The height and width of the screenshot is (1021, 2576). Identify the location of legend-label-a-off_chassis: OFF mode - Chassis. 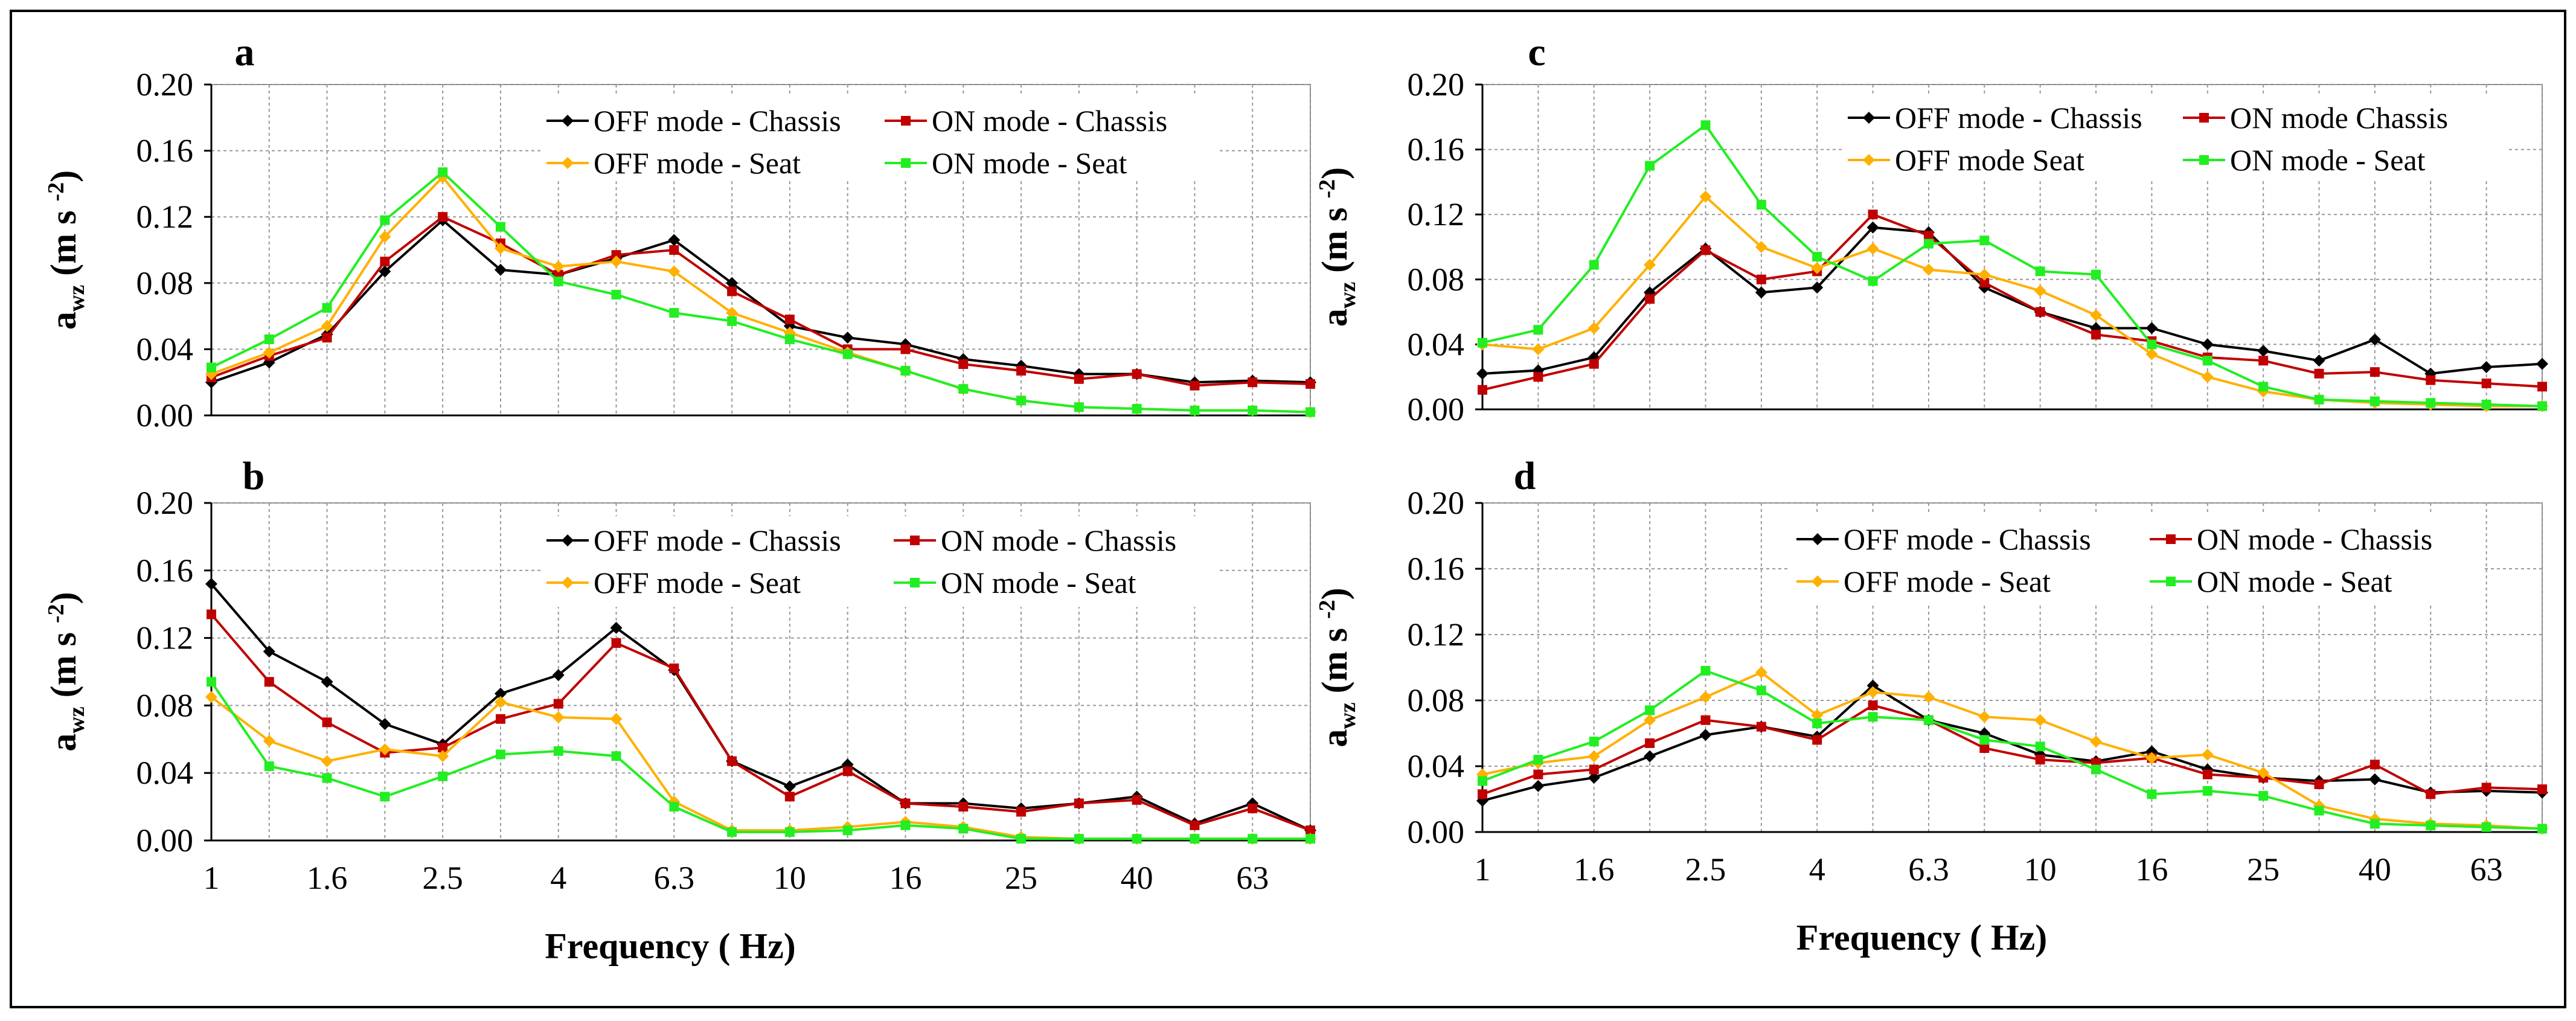
(717, 121).